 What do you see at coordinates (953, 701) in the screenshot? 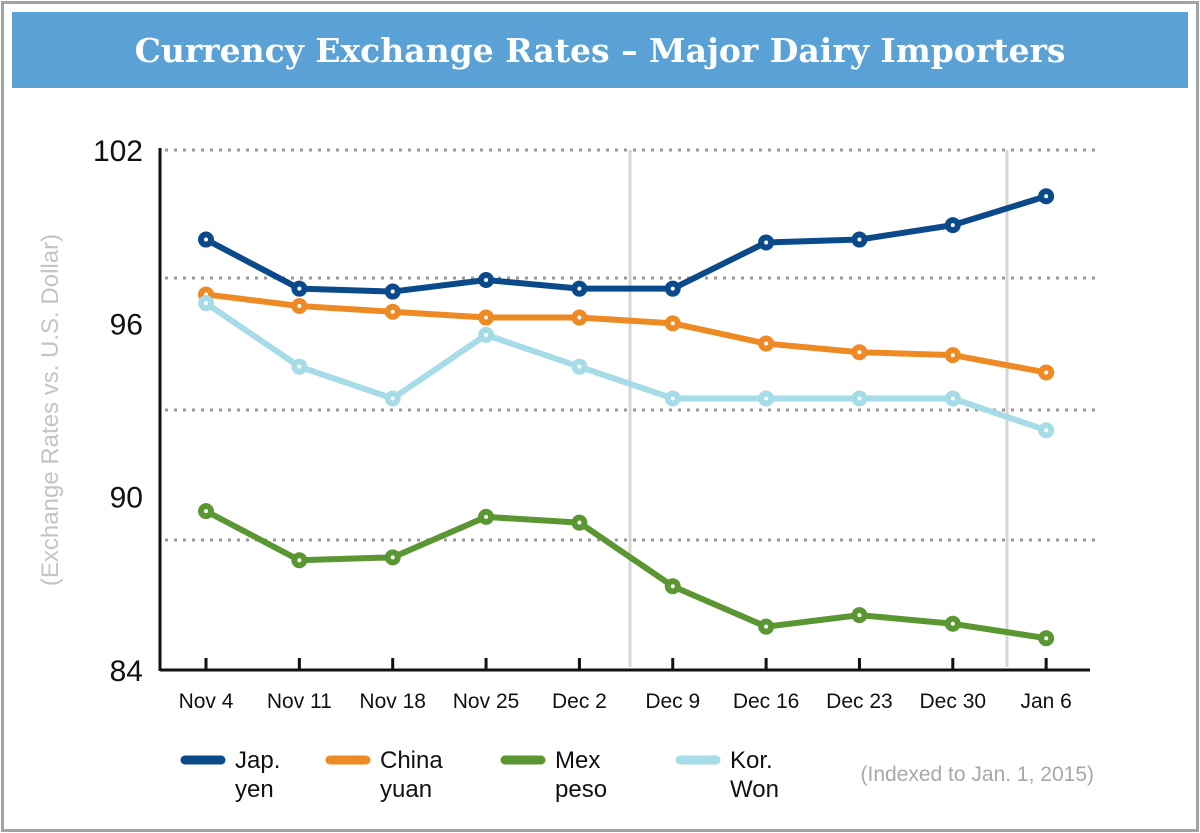
I see `x-tick-label: Dec 30` at bounding box center [953, 701].